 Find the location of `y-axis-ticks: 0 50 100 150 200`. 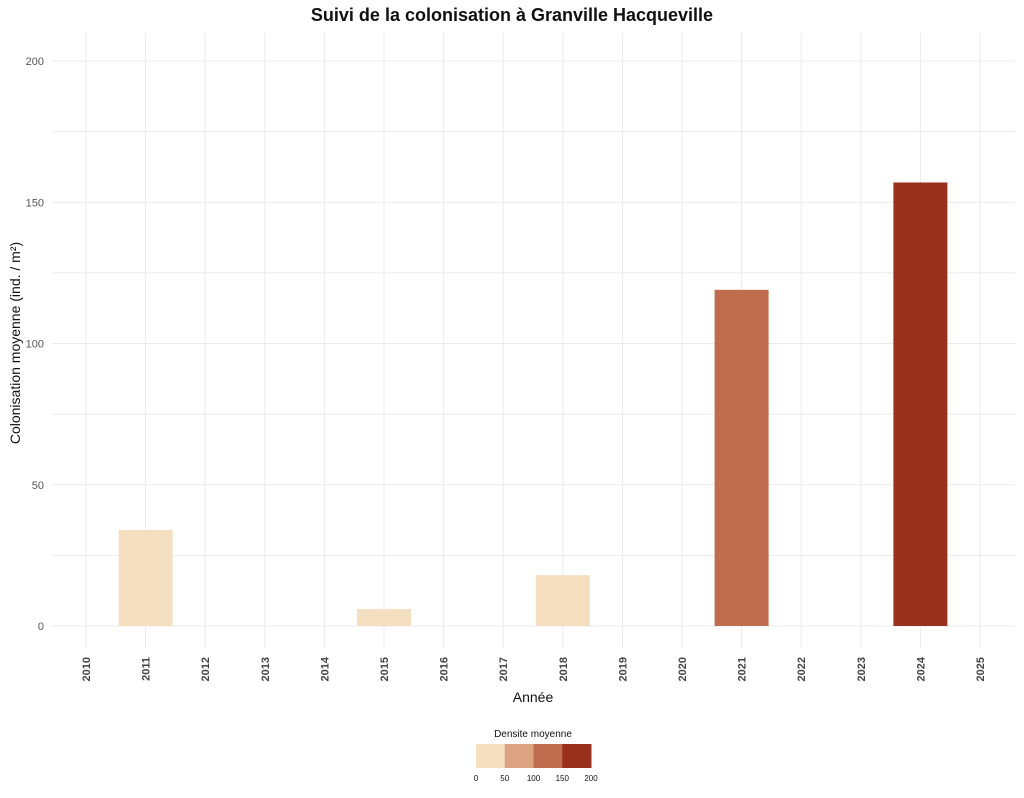

y-axis-ticks: 0 50 100 150 200 is located at coordinates (35, 344).